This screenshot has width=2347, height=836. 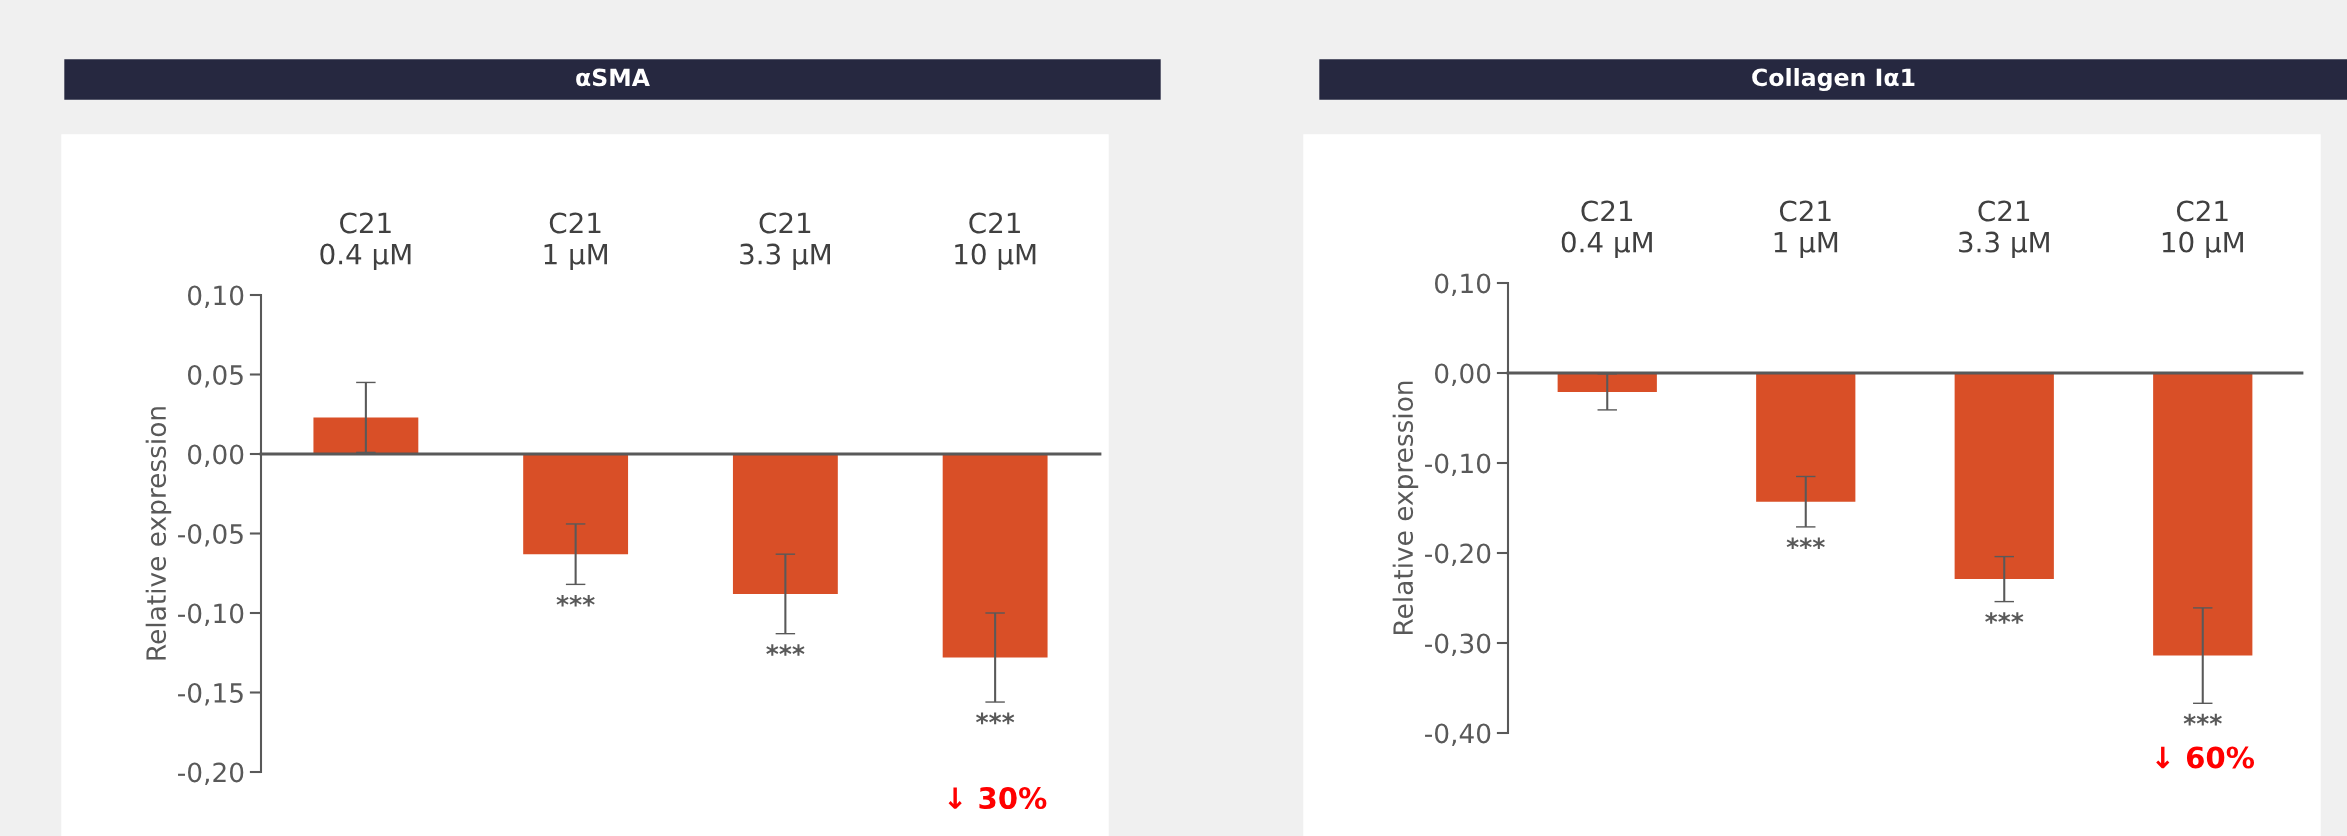 What do you see at coordinates (210, 535) in the screenshot?
I see `y-tick-label: -0,05` at bounding box center [210, 535].